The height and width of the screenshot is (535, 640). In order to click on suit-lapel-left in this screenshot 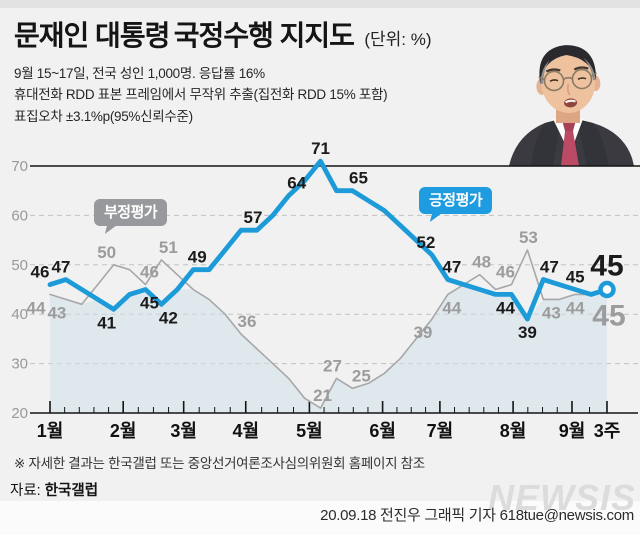, I will do `click(546, 142)`.